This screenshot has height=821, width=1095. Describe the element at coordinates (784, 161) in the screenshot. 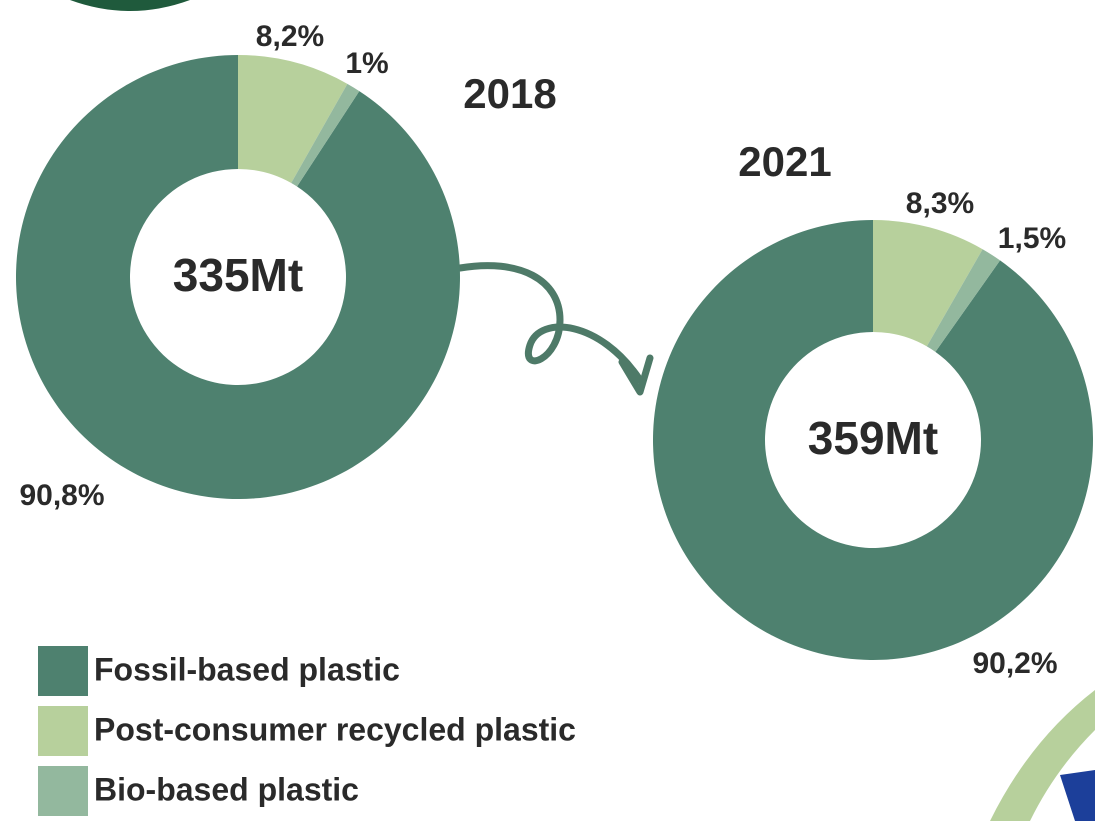

I see `chart-title: 2021` at that location.